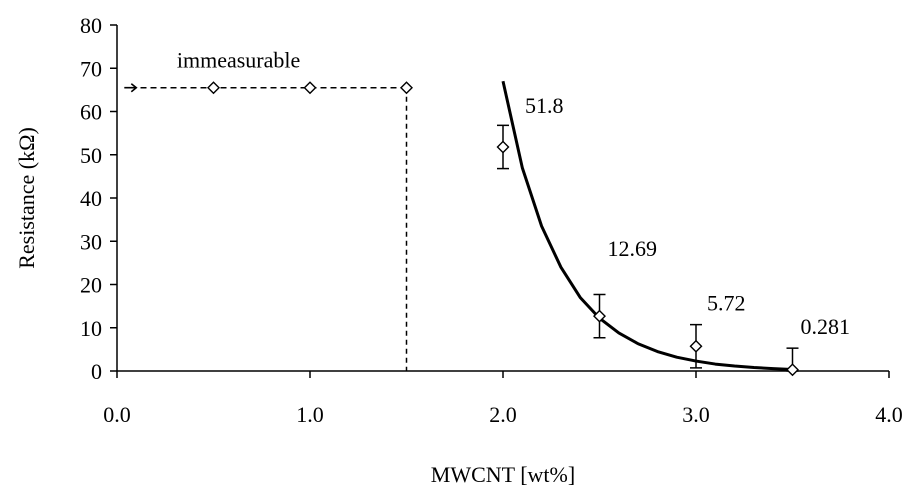 Image resolution: width=909 pixels, height=493 pixels. What do you see at coordinates (310, 414) in the screenshot?
I see `x-tick-label: 1.0` at bounding box center [310, 414].